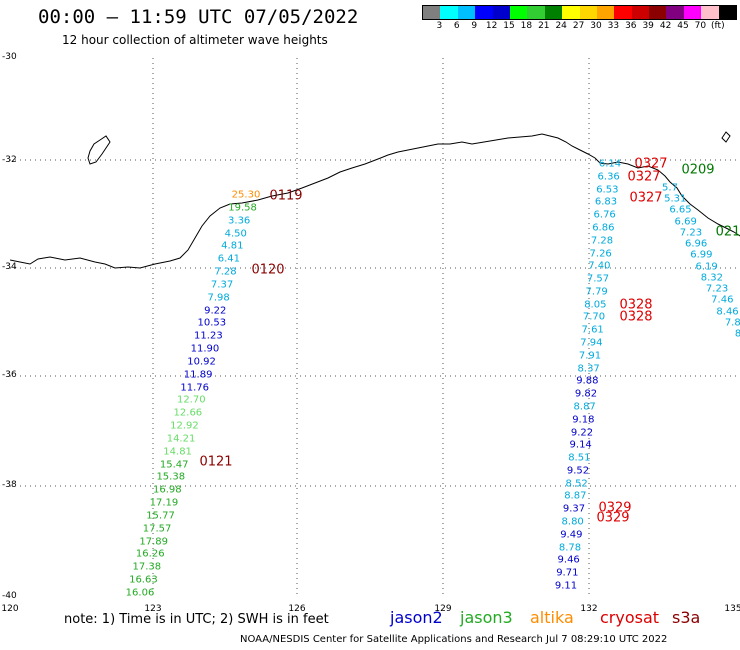 This screenshot has height=650, width=740. Describe the element at coordinates (205, 349) in the screenshot. I see `wave-height-label: 11.90` at that location.